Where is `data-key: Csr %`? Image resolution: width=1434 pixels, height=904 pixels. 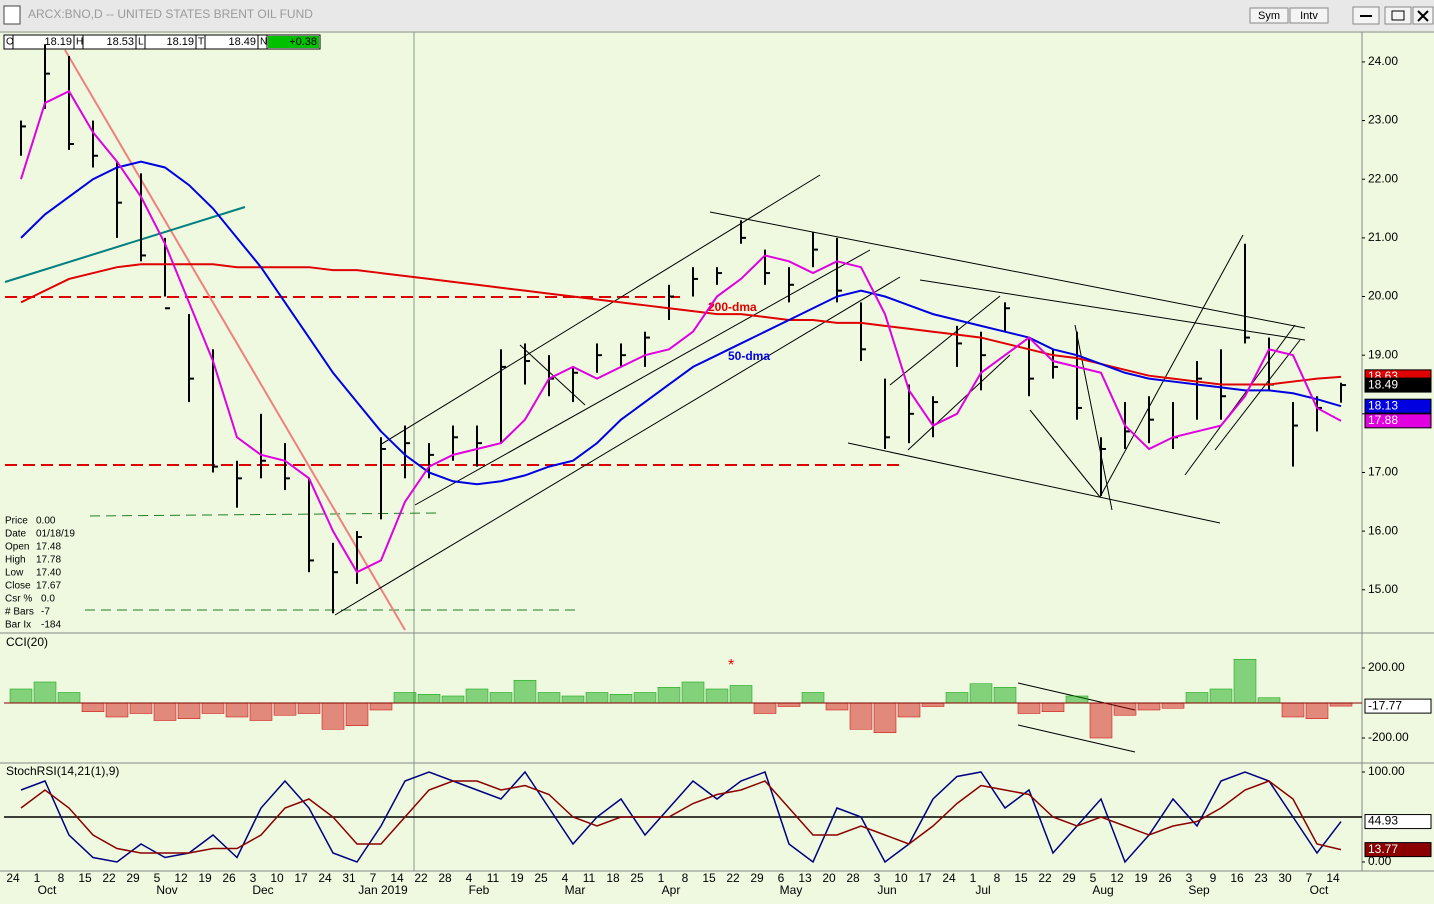 data-key: Csr % is located at coordinates (18, 599).